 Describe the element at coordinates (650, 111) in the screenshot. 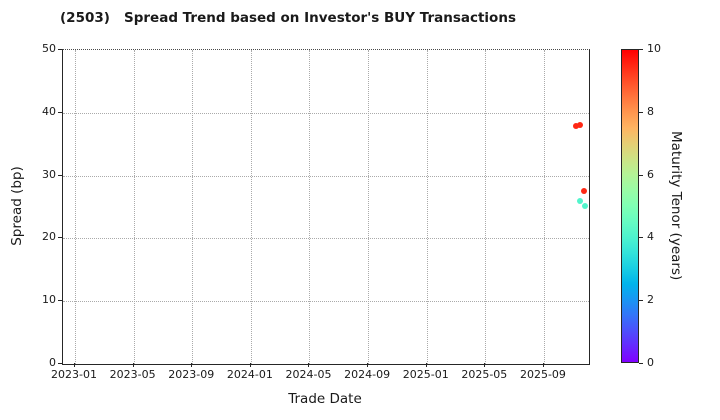

I see `colorbar-tick-label: 8` at that location.